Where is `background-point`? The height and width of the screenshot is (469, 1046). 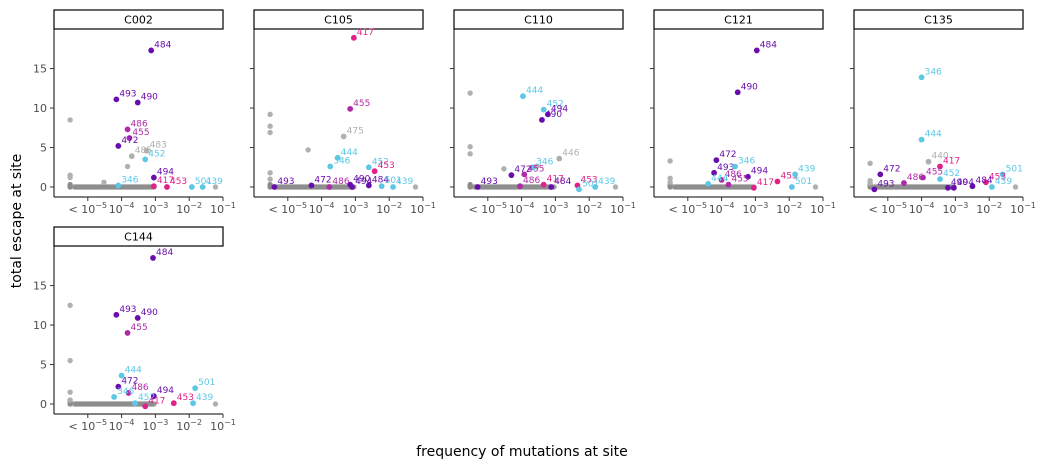 background-point is located at coordinates (470, 184).